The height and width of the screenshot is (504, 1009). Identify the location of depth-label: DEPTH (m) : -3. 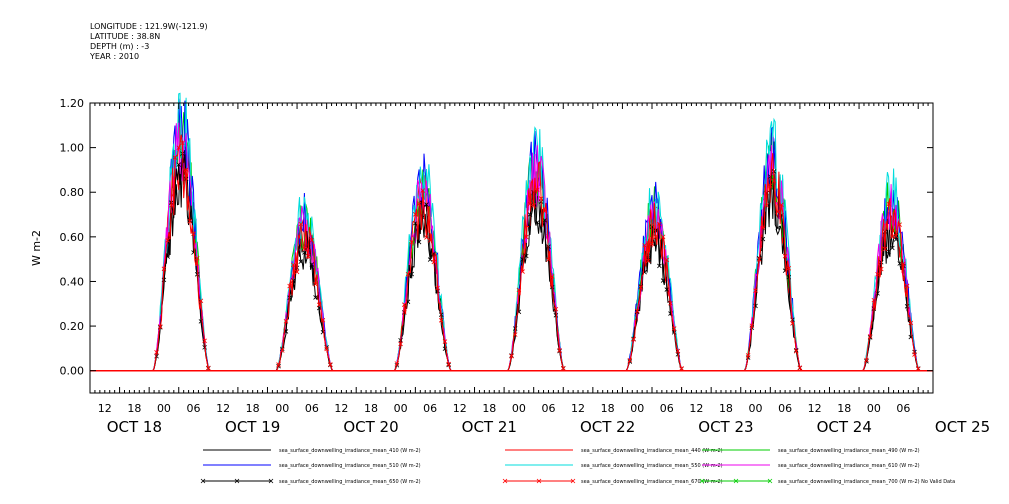
(120, 46).